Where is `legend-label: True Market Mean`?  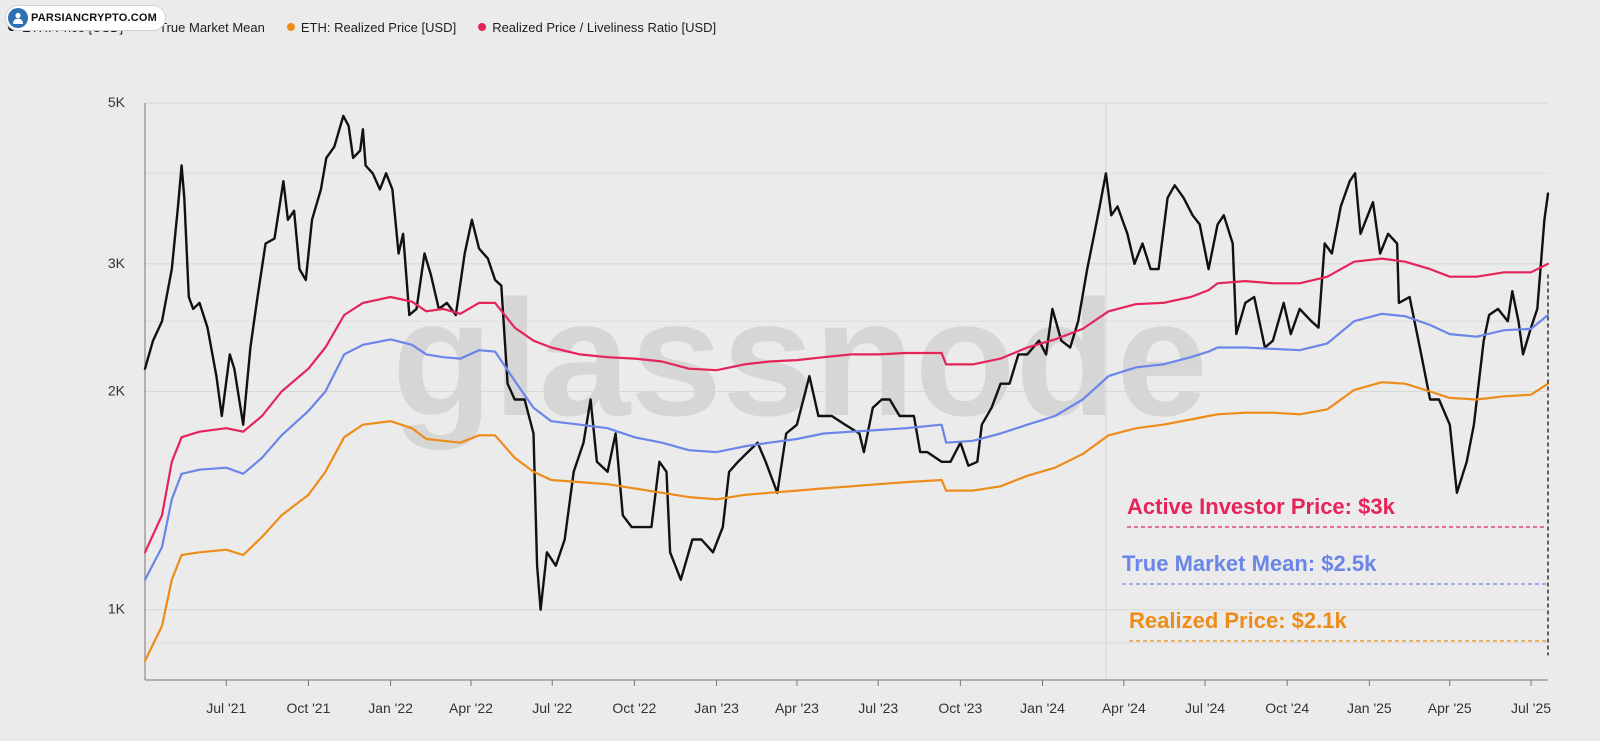 legend-label: True Market Mean is located at coordinates (212, 27).